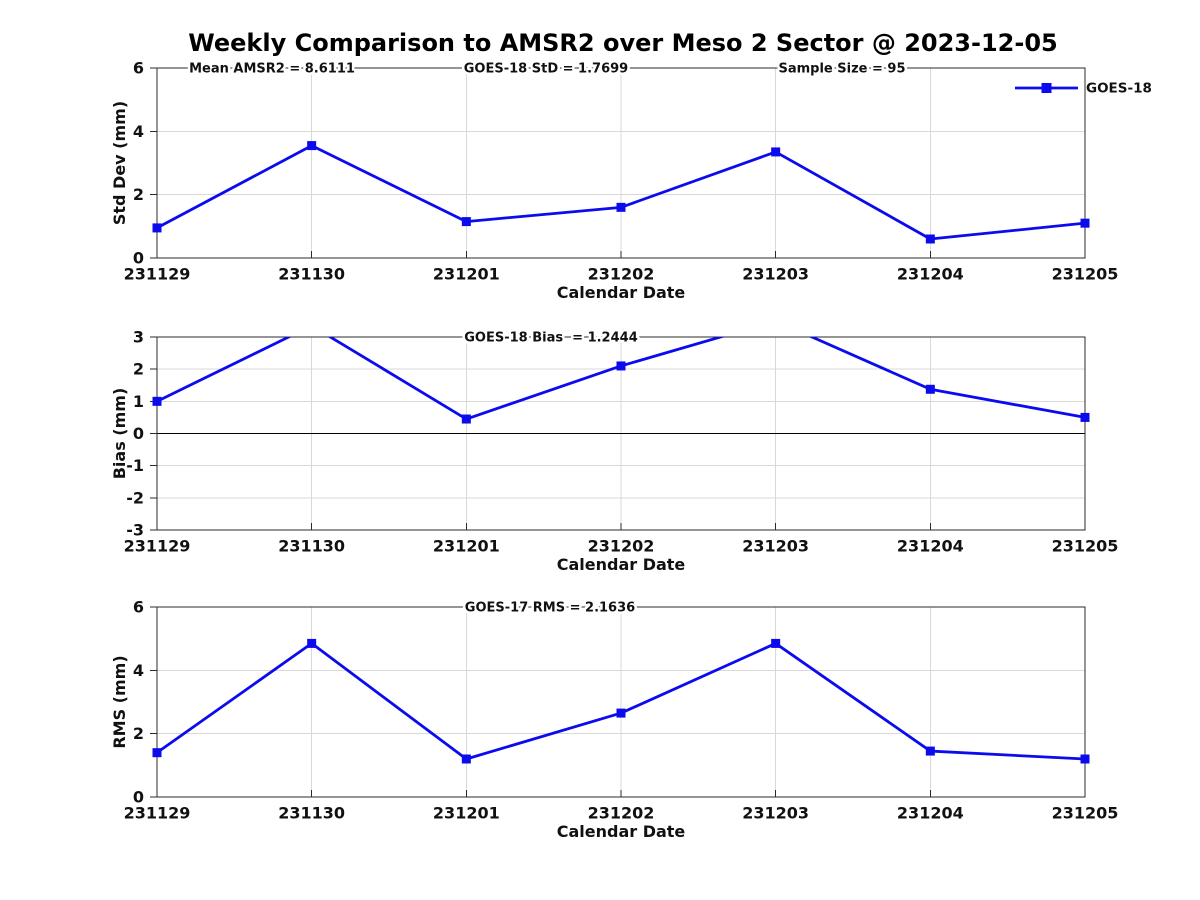  What do you see at coordinates (841, 69) in the screenshot?
I see `stat-annotation: Sample Size = 95` at bounding box center [841, 69].